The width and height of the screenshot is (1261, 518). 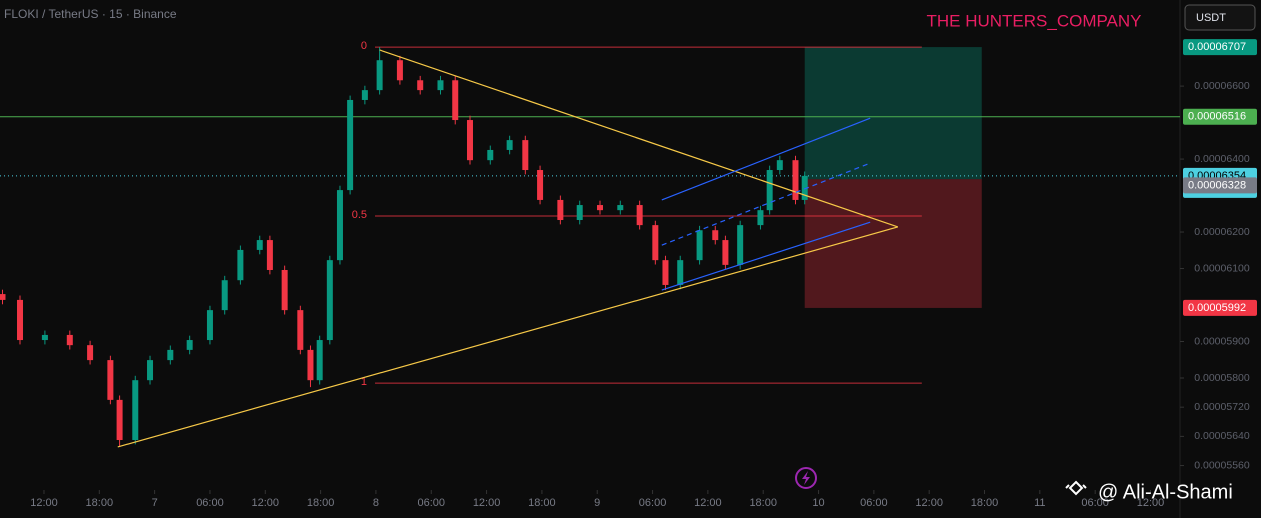 What do you see at coordinates (893, 243) in the screenshot?
I see `stop-zone` at bounding box center [893, 243].